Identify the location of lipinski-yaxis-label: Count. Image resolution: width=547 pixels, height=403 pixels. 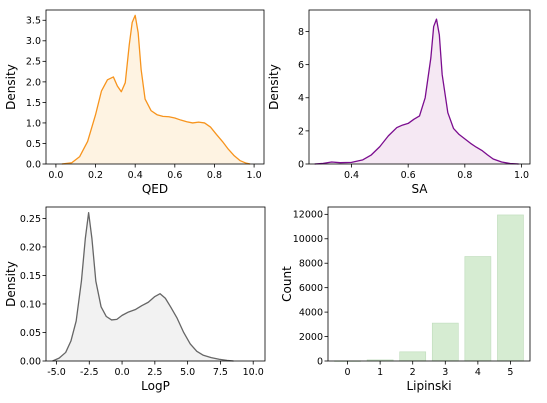
(287, 284).